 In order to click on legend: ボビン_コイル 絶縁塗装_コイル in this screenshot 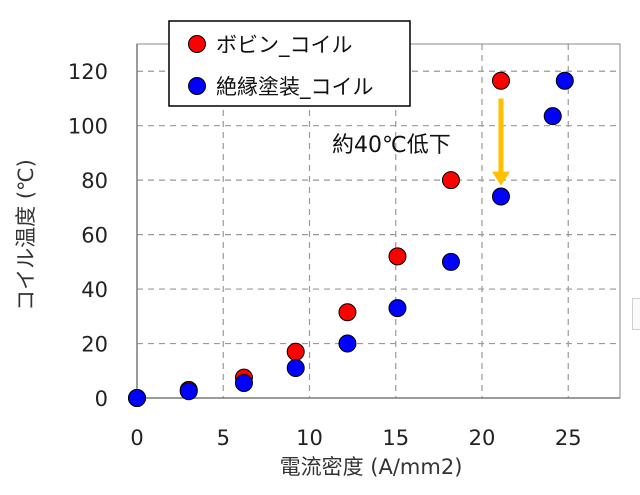, I will do `click(289, 63)`.